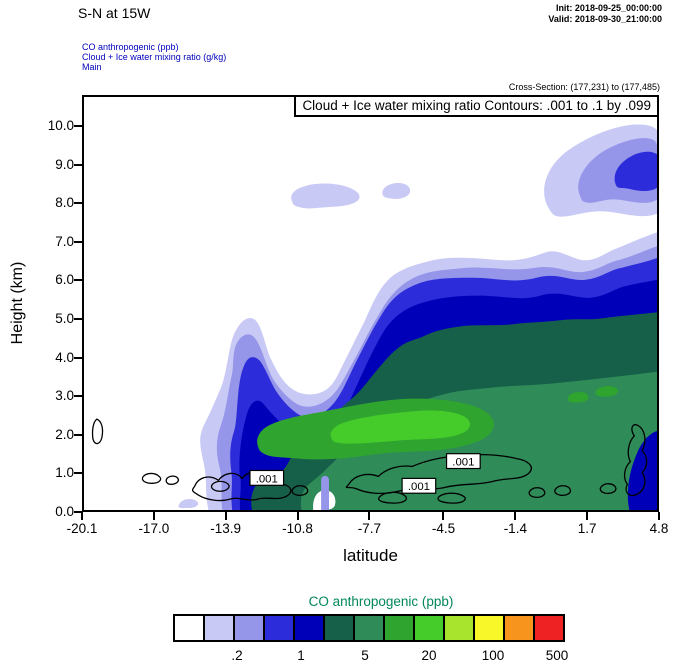  Describe the element at coordinates (92, 67) in the screenshot. I see `domain-label: Main` at that location.